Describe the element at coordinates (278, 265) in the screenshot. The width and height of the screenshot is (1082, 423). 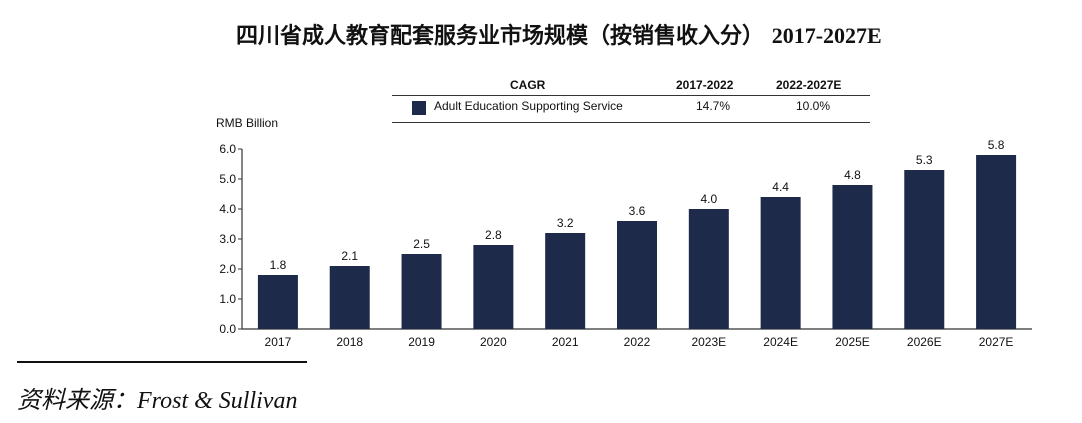
I see `bar-value-label: 1.8` at that location.